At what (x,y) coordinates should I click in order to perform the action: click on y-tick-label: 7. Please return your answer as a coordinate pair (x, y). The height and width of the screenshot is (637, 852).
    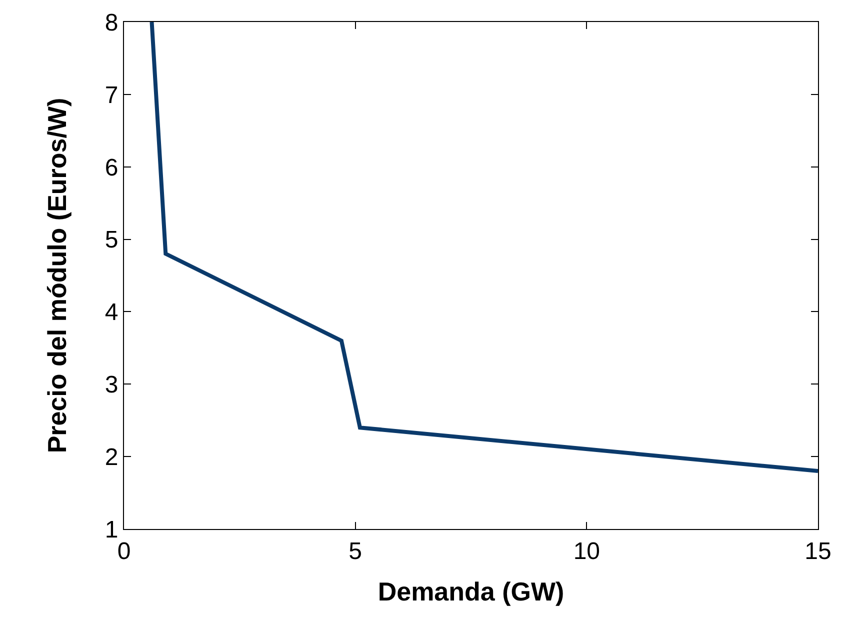
    Looking at the image, I should click on (111, 95).